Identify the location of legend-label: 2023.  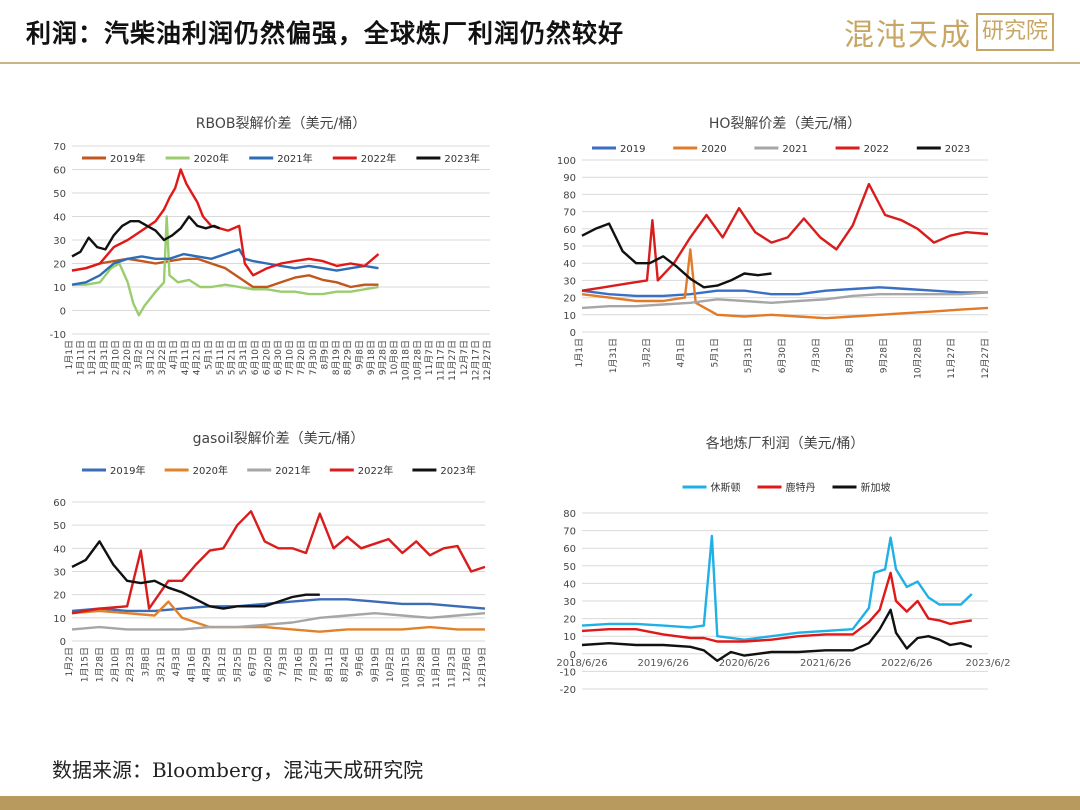
(957, 149).